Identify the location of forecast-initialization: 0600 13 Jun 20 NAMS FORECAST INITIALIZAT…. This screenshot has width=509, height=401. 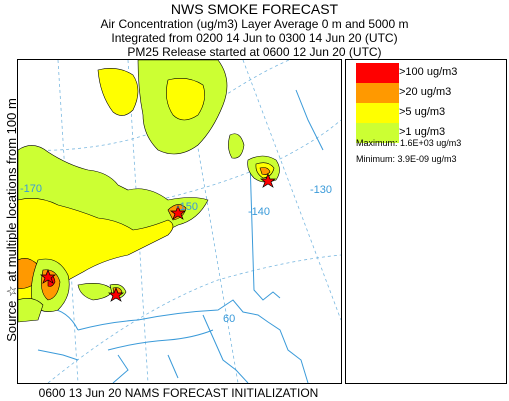
(178, 393).